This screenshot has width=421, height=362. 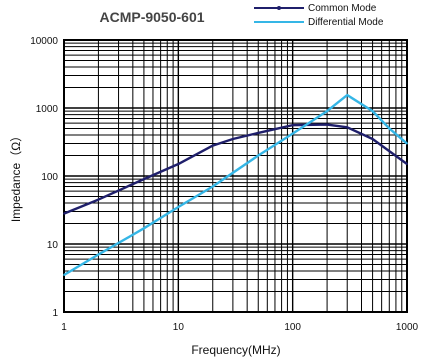 What do you see at coordinates (47, 109) in the screenshot?
I see `y-tick-label: 1000` at bounding box center [47, 109].